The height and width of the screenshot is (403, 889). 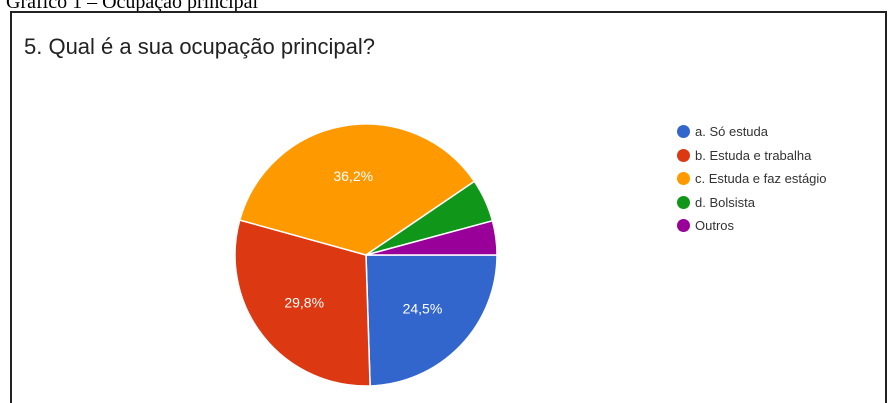 I want to click on slice-data-label-2: 29,8%, so click(x=304, y=302).